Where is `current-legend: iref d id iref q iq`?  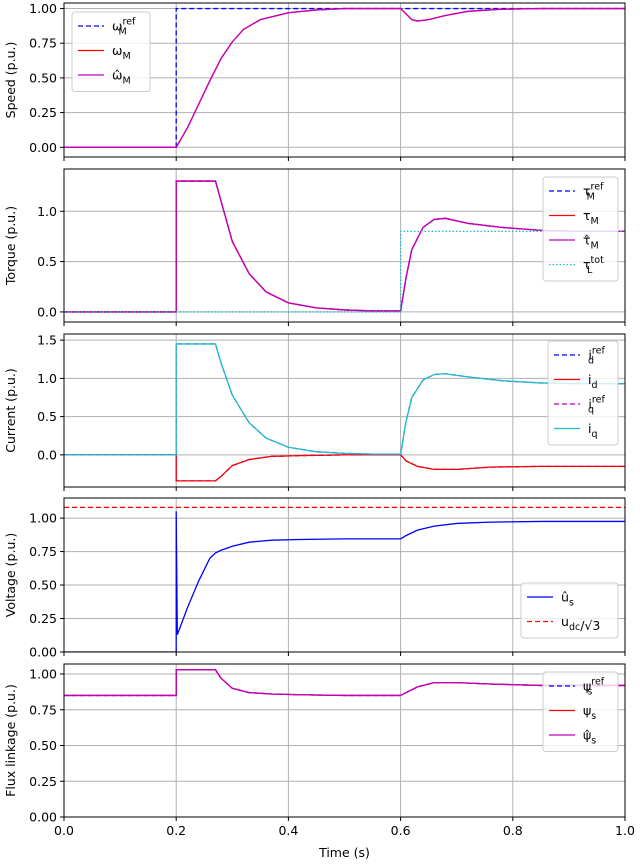
current-legend: iref d id iref q iq is located at coordinates (583, 393).